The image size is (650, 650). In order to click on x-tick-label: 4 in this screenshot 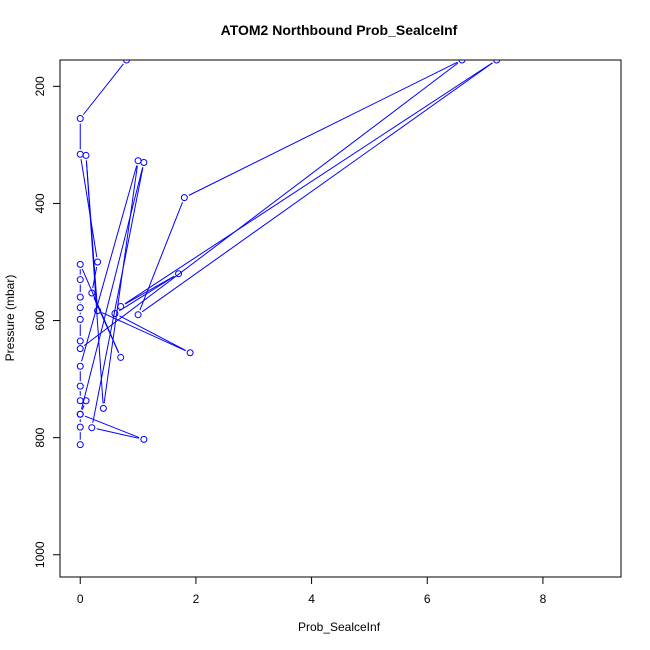, I will do `click(311, 599)`.